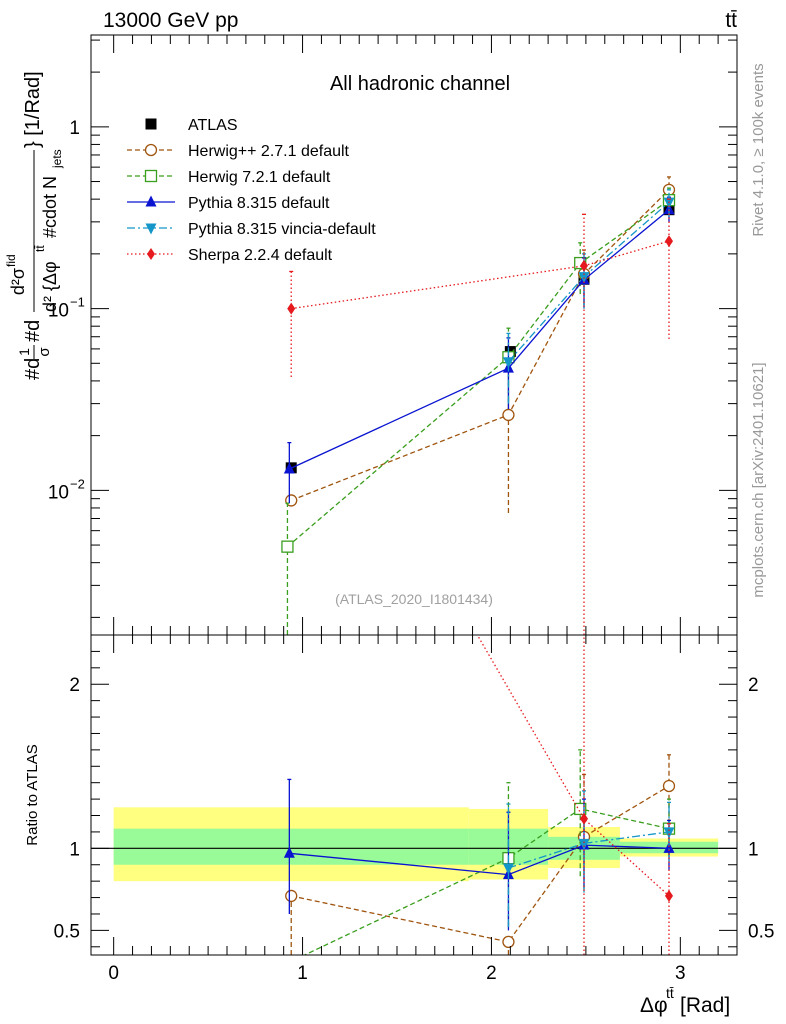 The width and height of the screenshot is (786, 1024). Describe the element at coordinates (44, 352) in the screenshot. I see `y-label-frac1-den: σ` at that location.